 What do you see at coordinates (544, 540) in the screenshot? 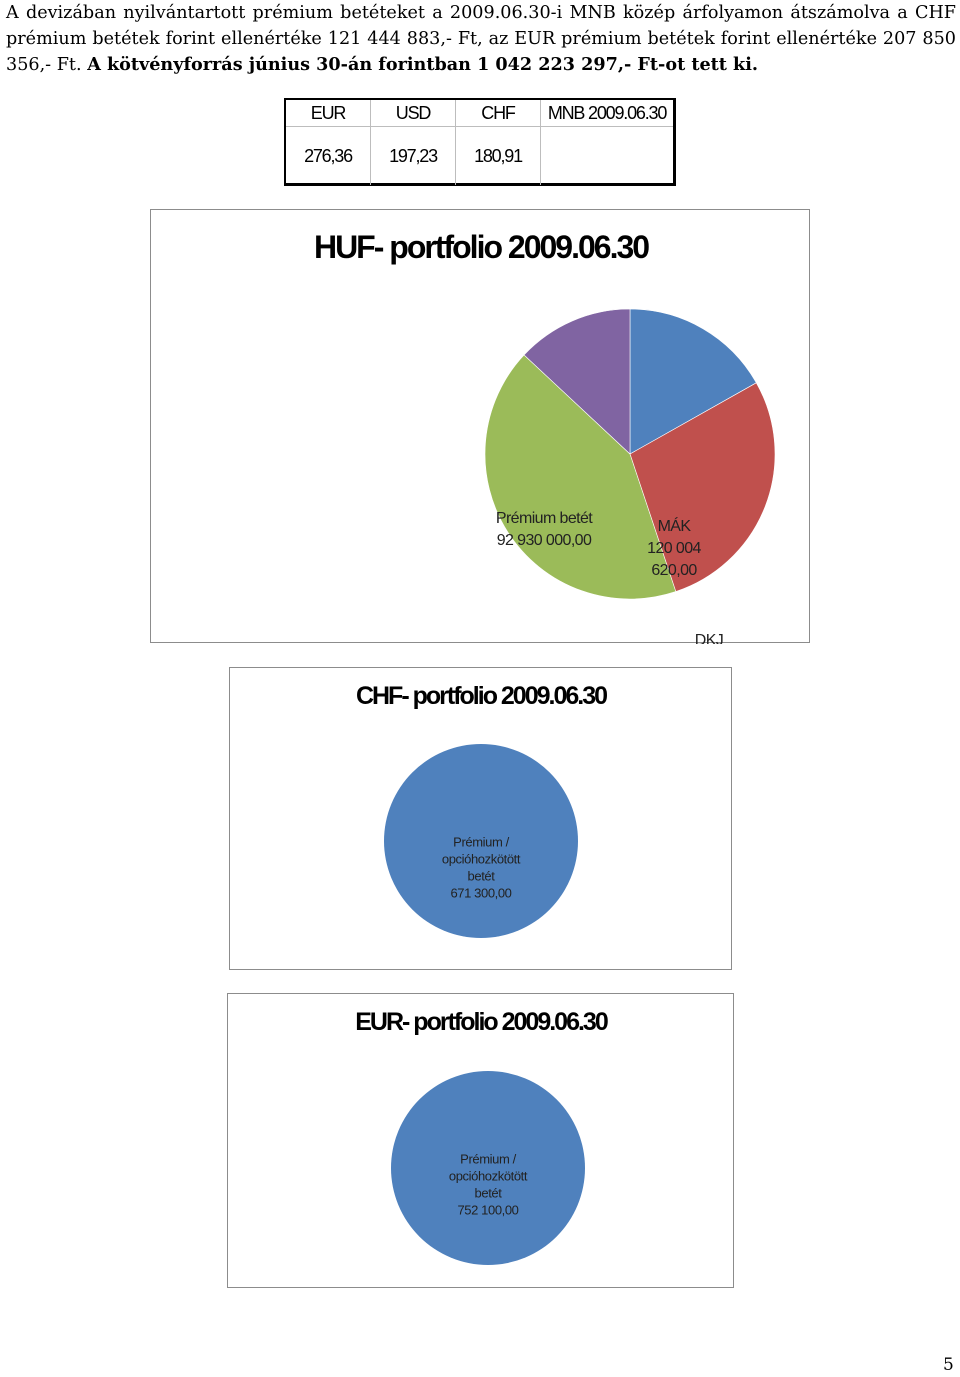
I see `data-label-line: 92 930 000,00` at bounding box center [544, 540].